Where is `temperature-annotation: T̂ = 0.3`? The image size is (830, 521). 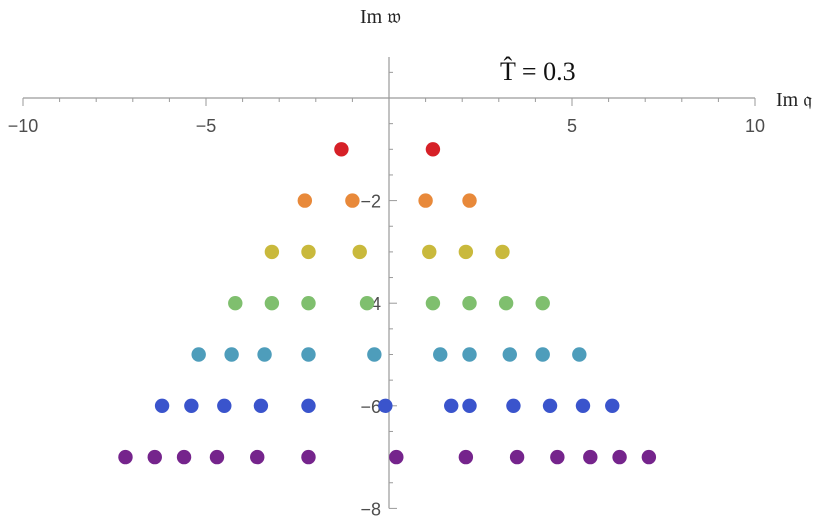 temperature-annotation: T̂ = 0.3 is located at coordinates (538, 71).